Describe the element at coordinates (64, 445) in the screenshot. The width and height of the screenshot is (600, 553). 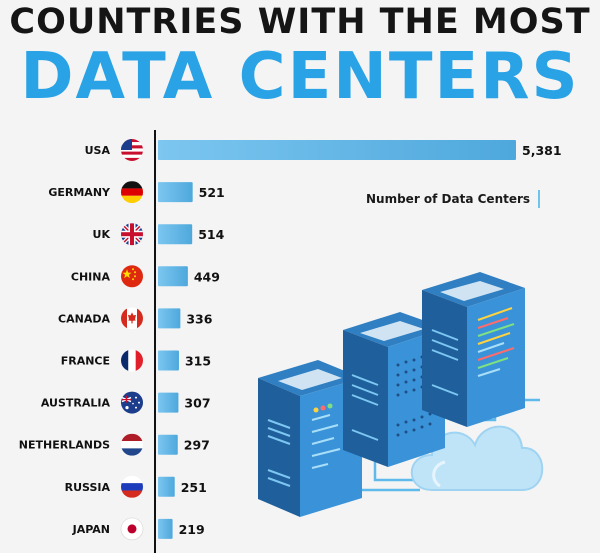
I see `category-label: NETHERLANDS` at that location.